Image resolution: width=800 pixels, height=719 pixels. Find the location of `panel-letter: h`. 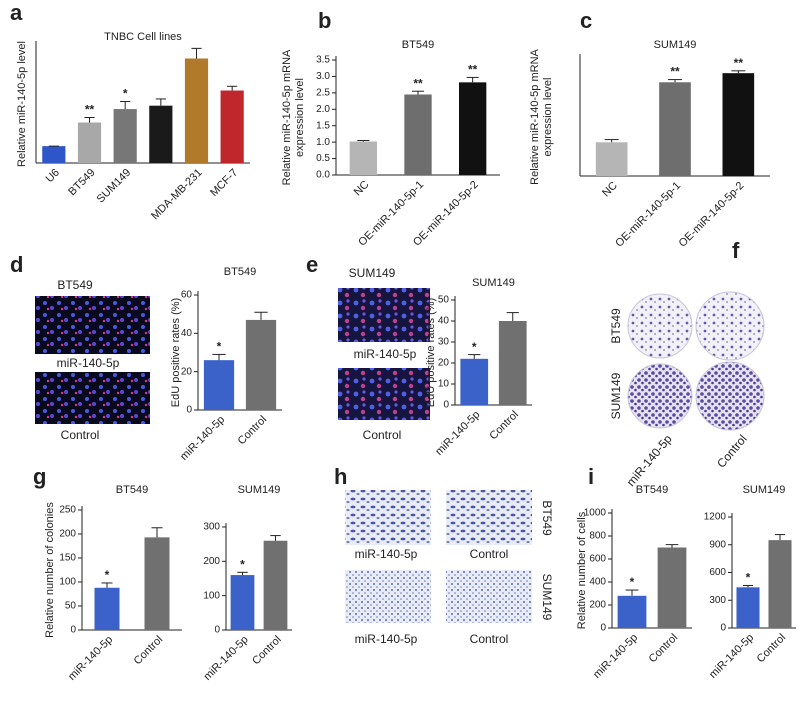

panel-letter: h is located at coordinates (340, 476).